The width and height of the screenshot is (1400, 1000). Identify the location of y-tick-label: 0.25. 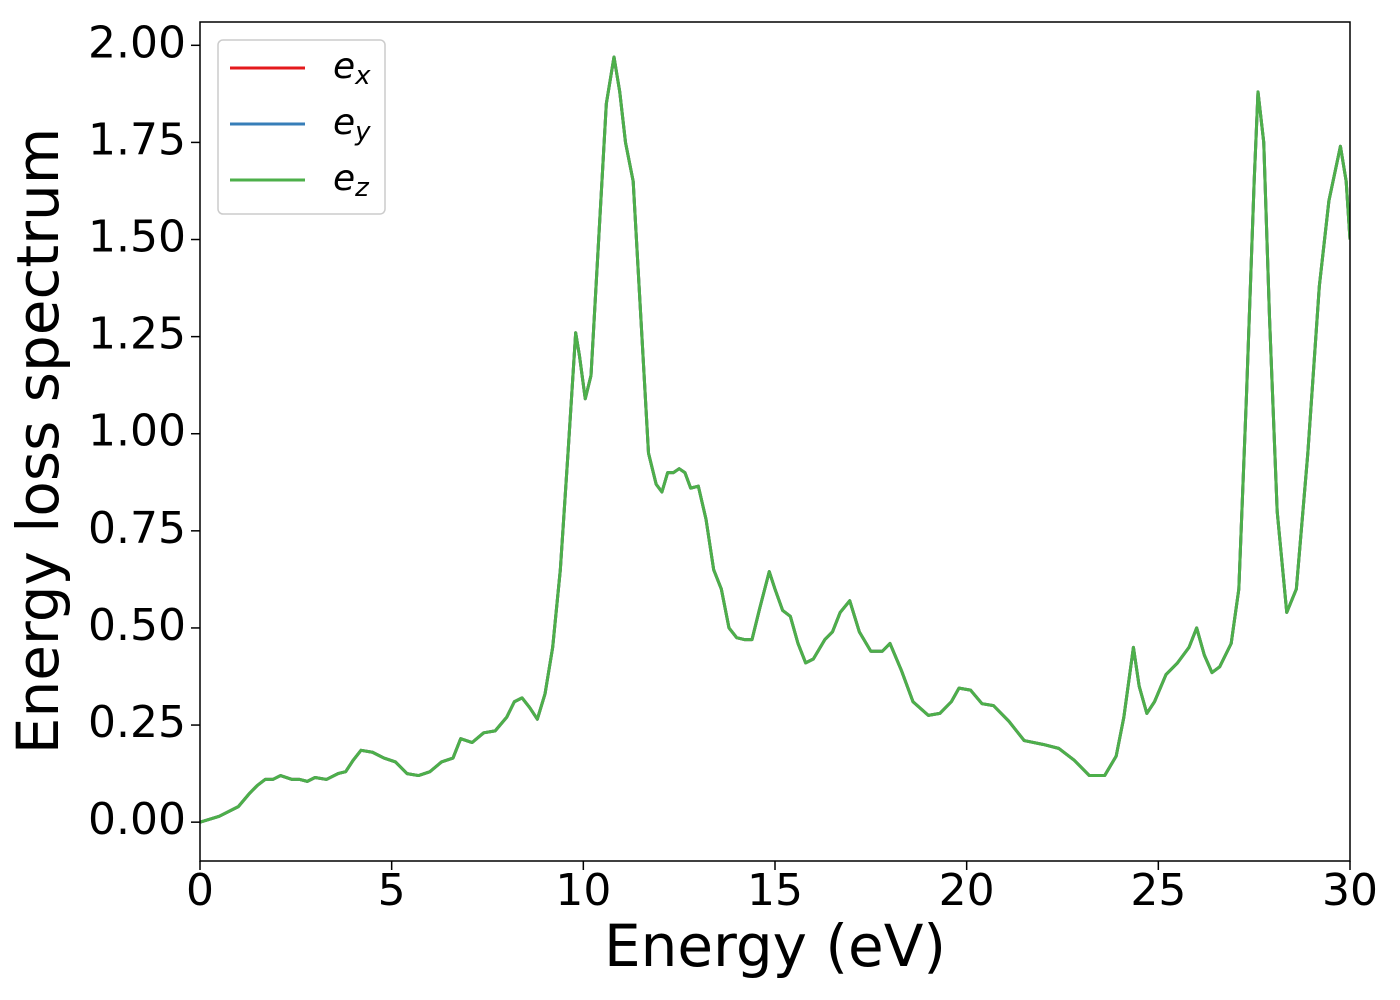
(137, 722).